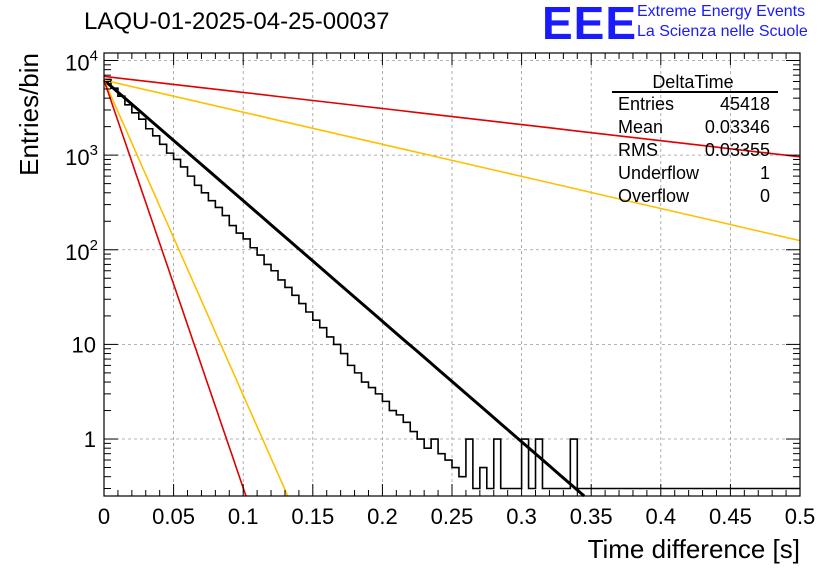 The height and width of the screenshot is (572, 836). What do you see at coordinates (452, 116) in the screenshot?
I see `curve-upper-bound-red` at bounding box center [452, 116].